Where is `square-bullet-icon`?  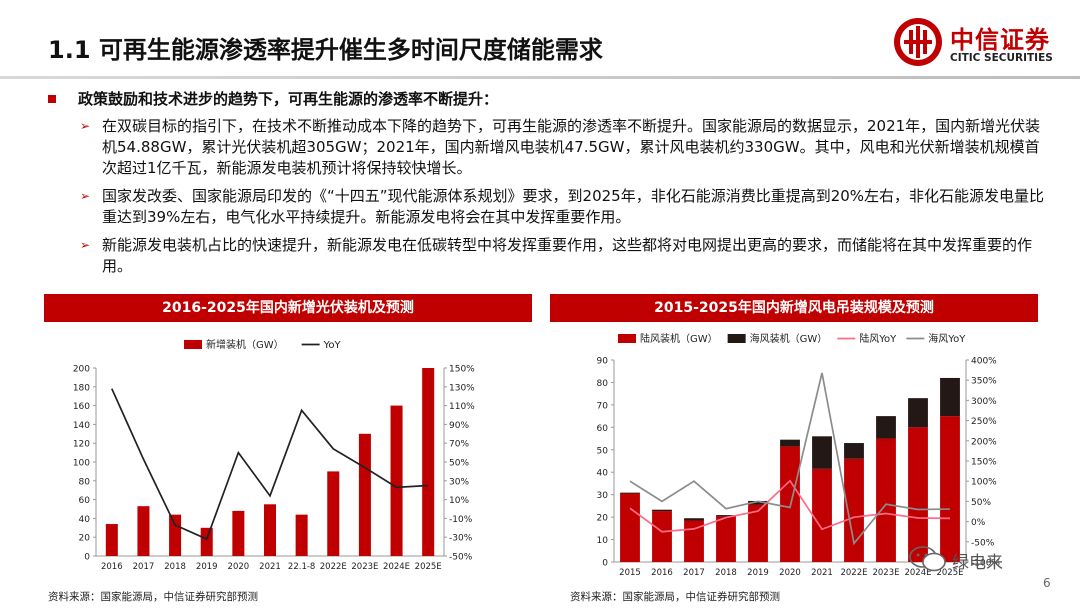 square-bullet-icon is located at coordinates (52, 99).